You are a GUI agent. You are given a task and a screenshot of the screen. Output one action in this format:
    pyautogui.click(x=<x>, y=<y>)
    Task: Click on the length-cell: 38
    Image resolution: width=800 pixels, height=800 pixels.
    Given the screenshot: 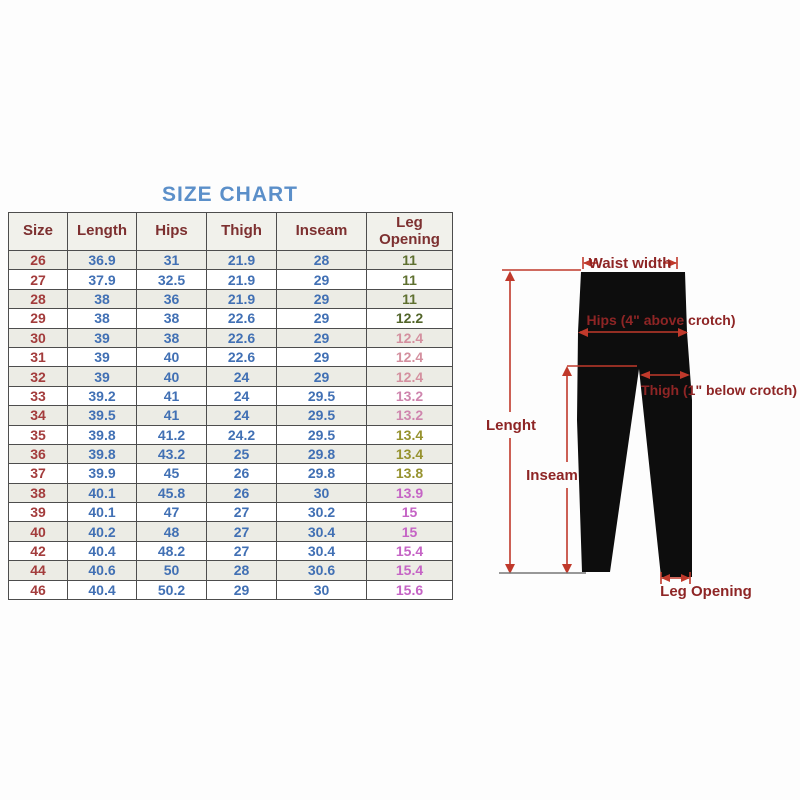 What is the action you would take?
    pyautogui.click(x=102, y=299)
    